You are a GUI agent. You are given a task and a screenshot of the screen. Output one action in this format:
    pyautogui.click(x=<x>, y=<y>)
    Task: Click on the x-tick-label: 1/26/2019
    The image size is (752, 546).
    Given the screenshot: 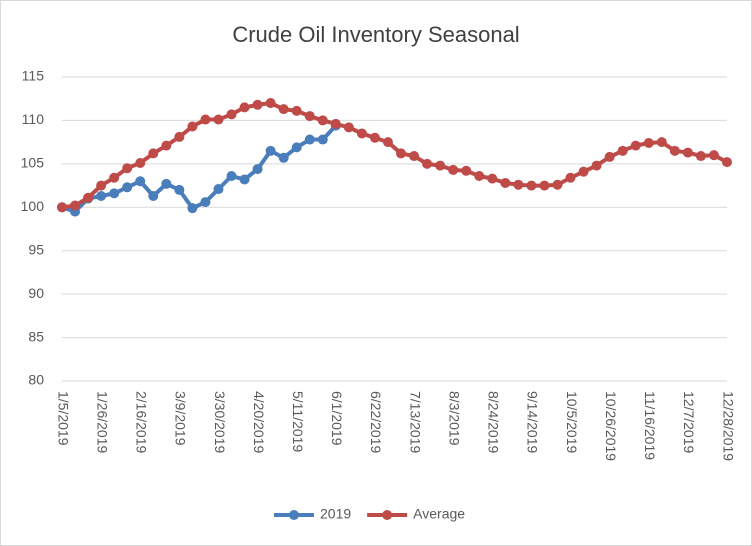 What is the action you would take?
    pyautogui.click(x=102, y=422)
    